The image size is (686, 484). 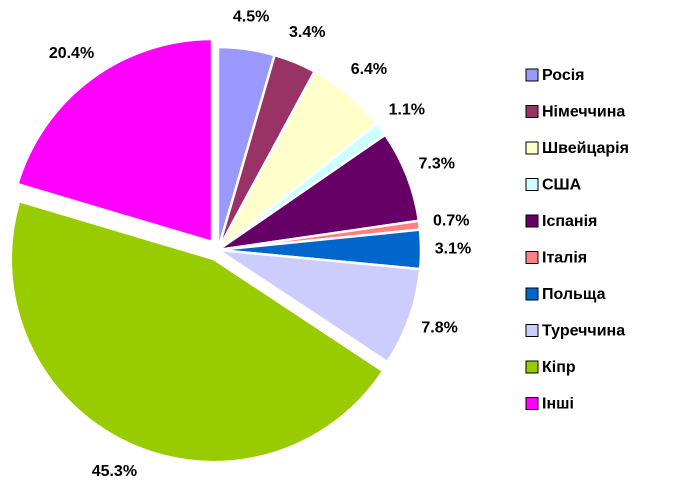 I want to click on data-label: 20.4%, so click(x=71, y=53).